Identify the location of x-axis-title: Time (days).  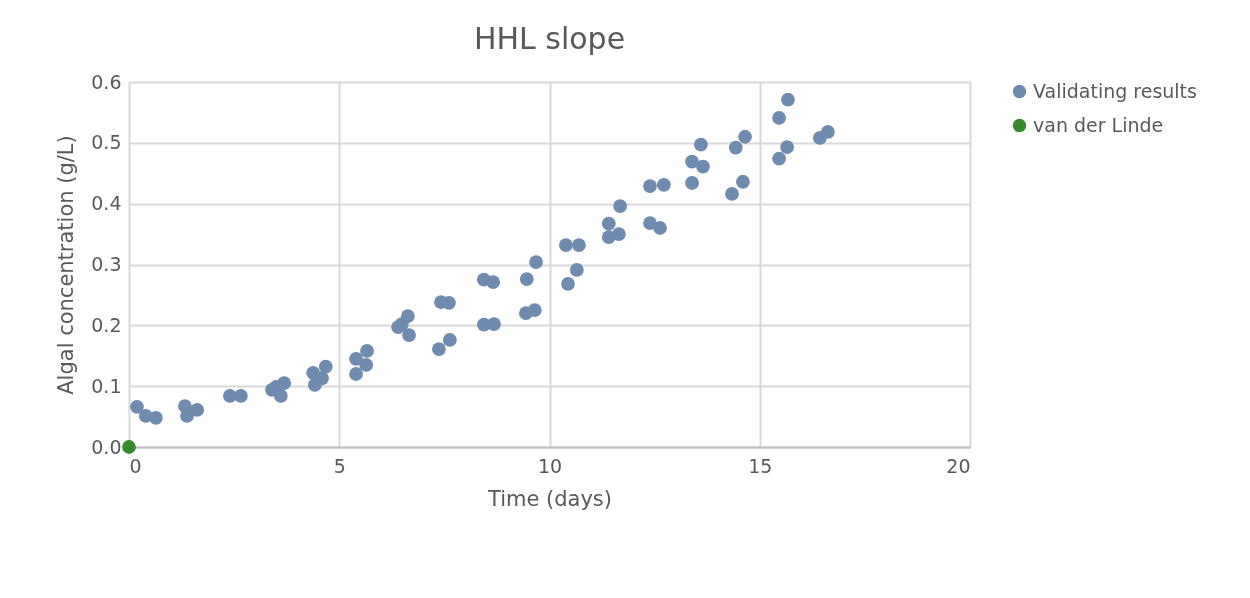
(549, 498).